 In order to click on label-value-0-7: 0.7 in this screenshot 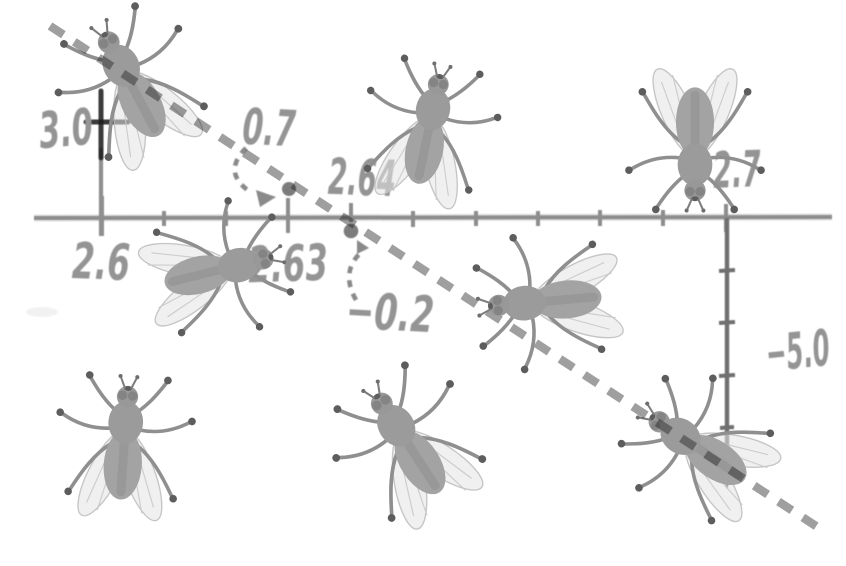, I will do `click(269, 128)`.